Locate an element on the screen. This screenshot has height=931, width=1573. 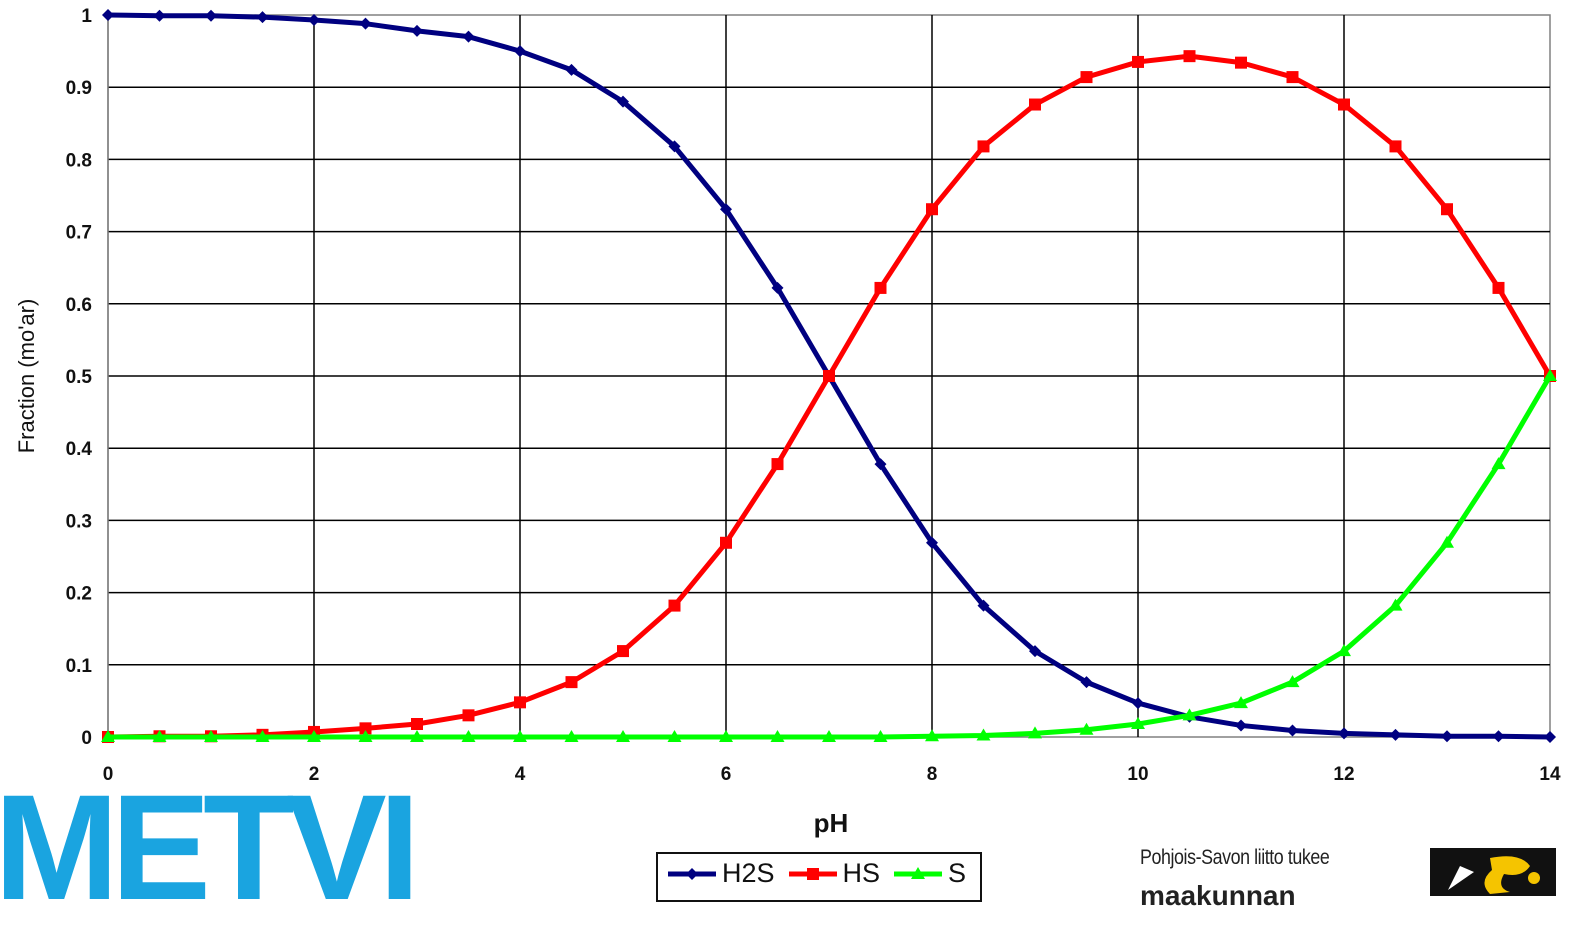
sponsor-text: Pohjois-Savon liitto tukee is located at coordinates (1235, 857).